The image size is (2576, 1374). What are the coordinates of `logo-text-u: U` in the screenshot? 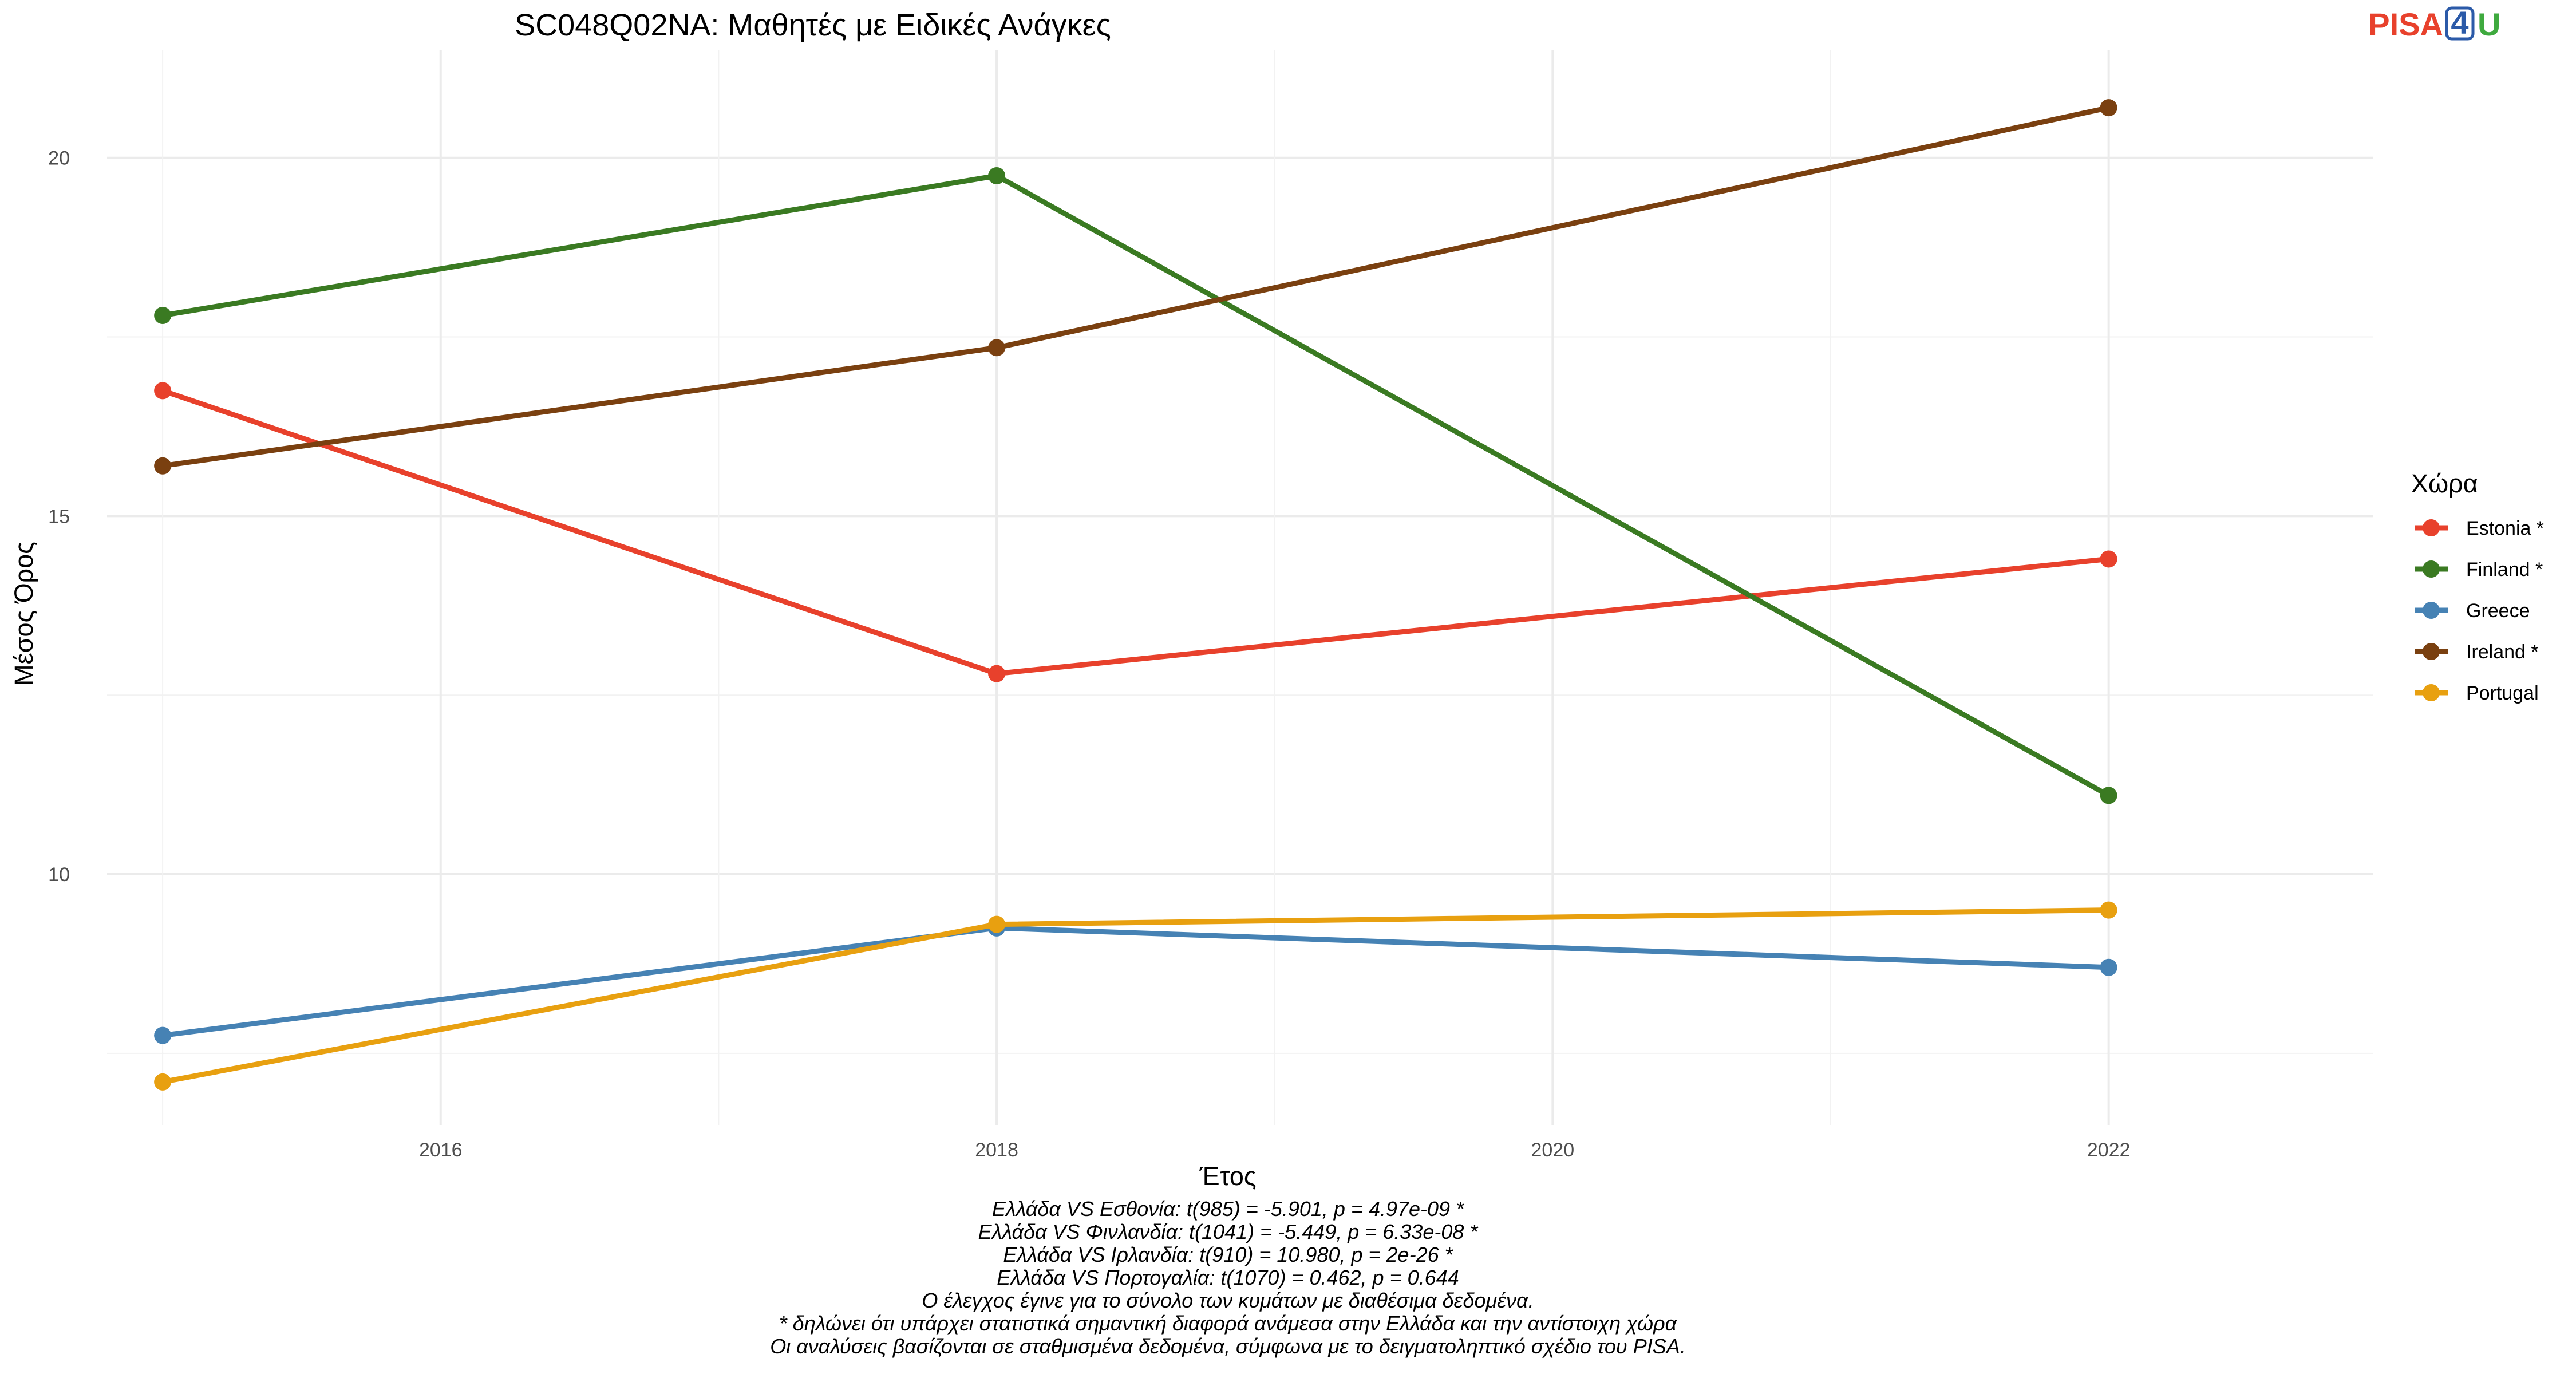 It's located at (2489, 24).